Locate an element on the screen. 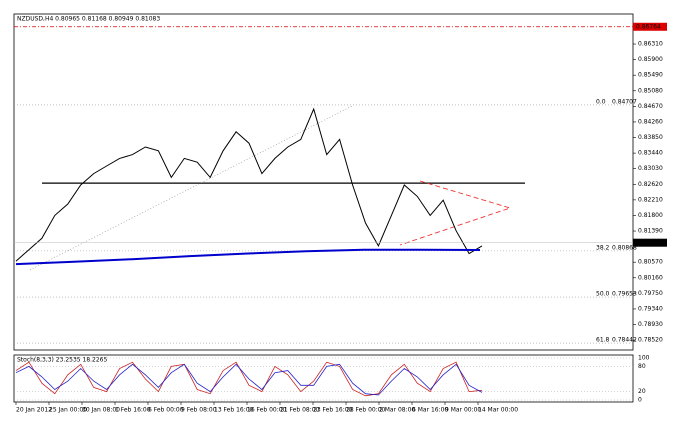  fib-price: 0.84707 is located at coordinates (624, 101).